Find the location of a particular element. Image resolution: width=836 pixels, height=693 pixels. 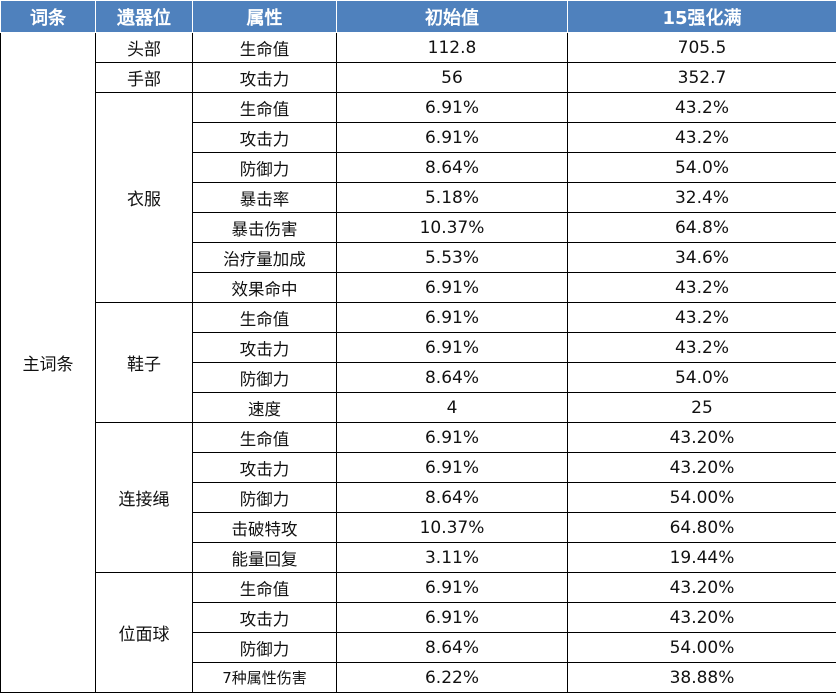

initial-value-cell: 3.11% is located at coordinates (452, 557).